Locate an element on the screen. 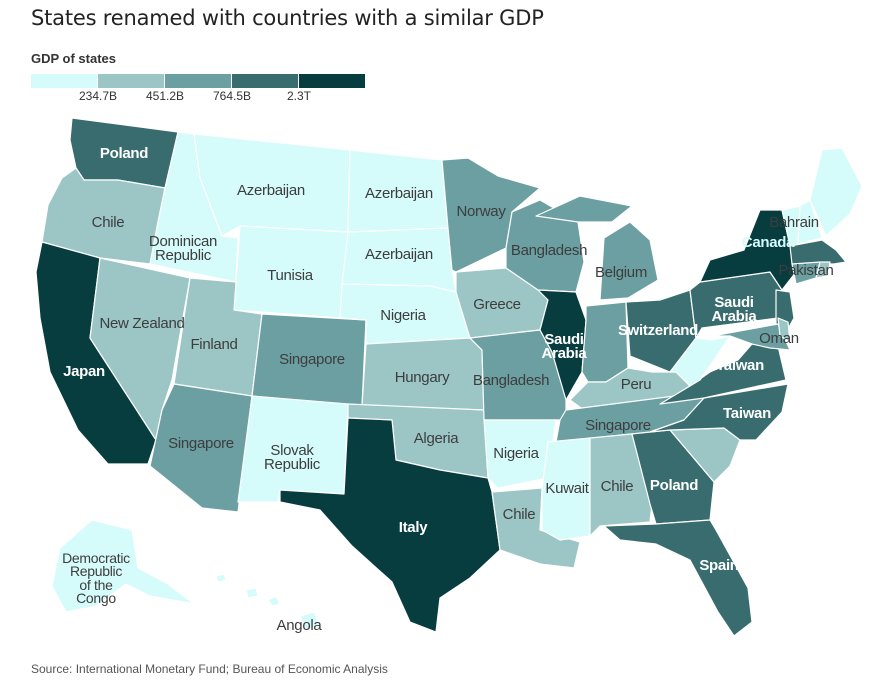 Image resolution: width=887 pixels, height=693 pixels. state-label-az: Singapore is located at coordinates (201, 443).